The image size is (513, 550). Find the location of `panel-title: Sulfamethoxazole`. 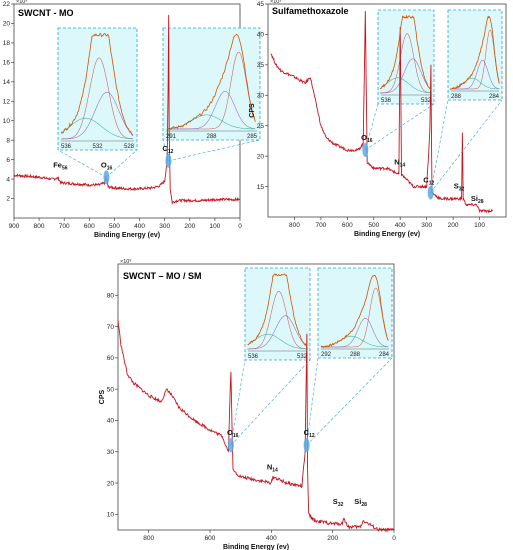

panel-title: Sulfamethoxazole is located at coordinates (310, 11).